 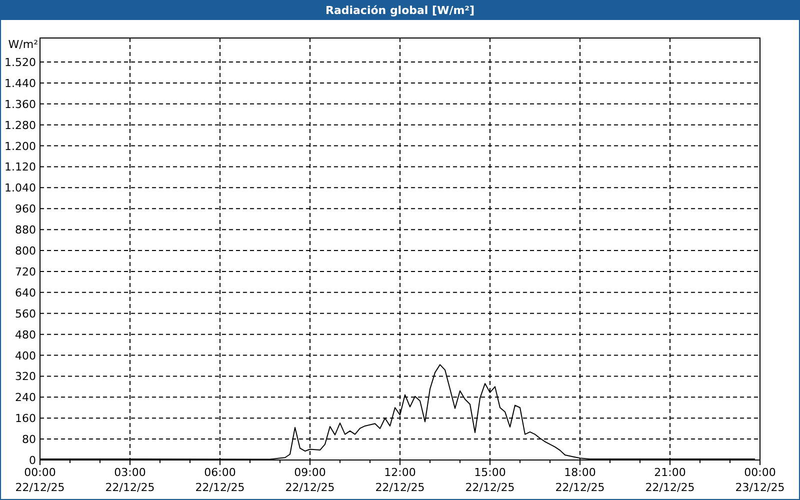 What do you see at coordinates (310, 480) in the screenshot?
I see `x-tick-label: 09:00 22/12/25` at bounding box center [310, 480].